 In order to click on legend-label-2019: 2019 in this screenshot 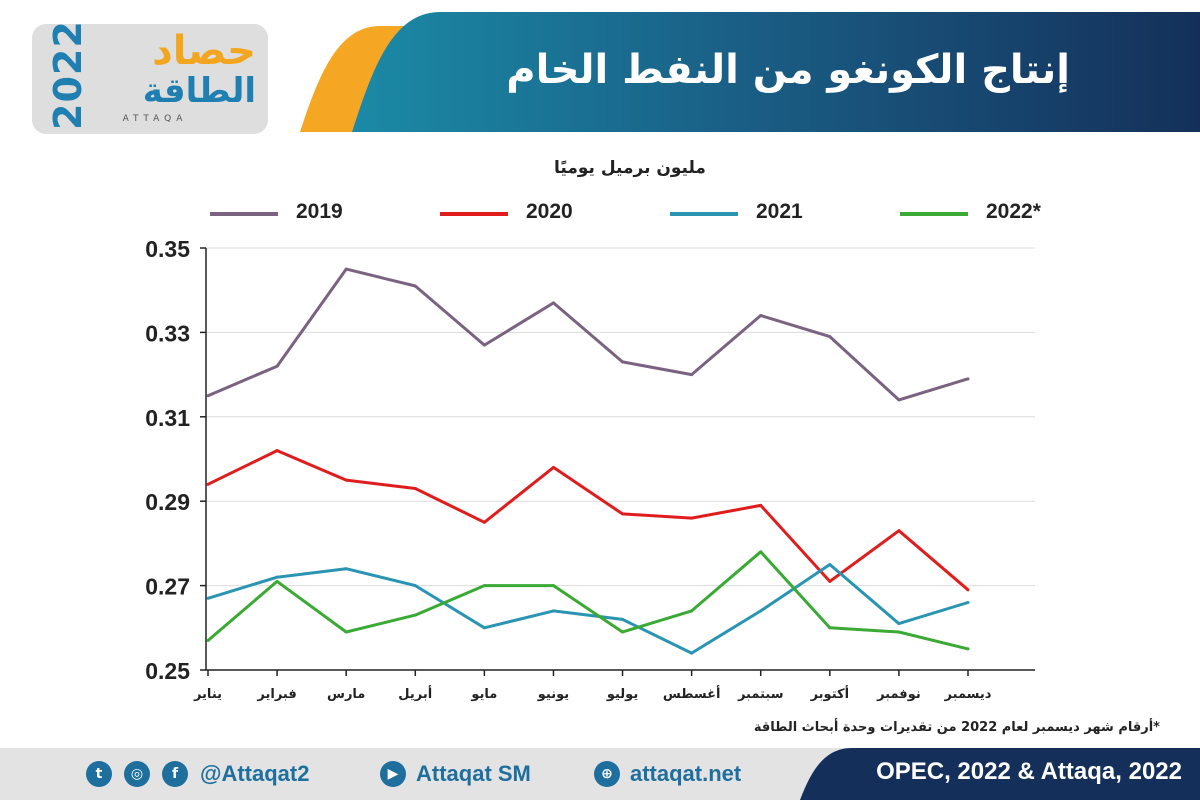, I will do `click(319, 211)`.